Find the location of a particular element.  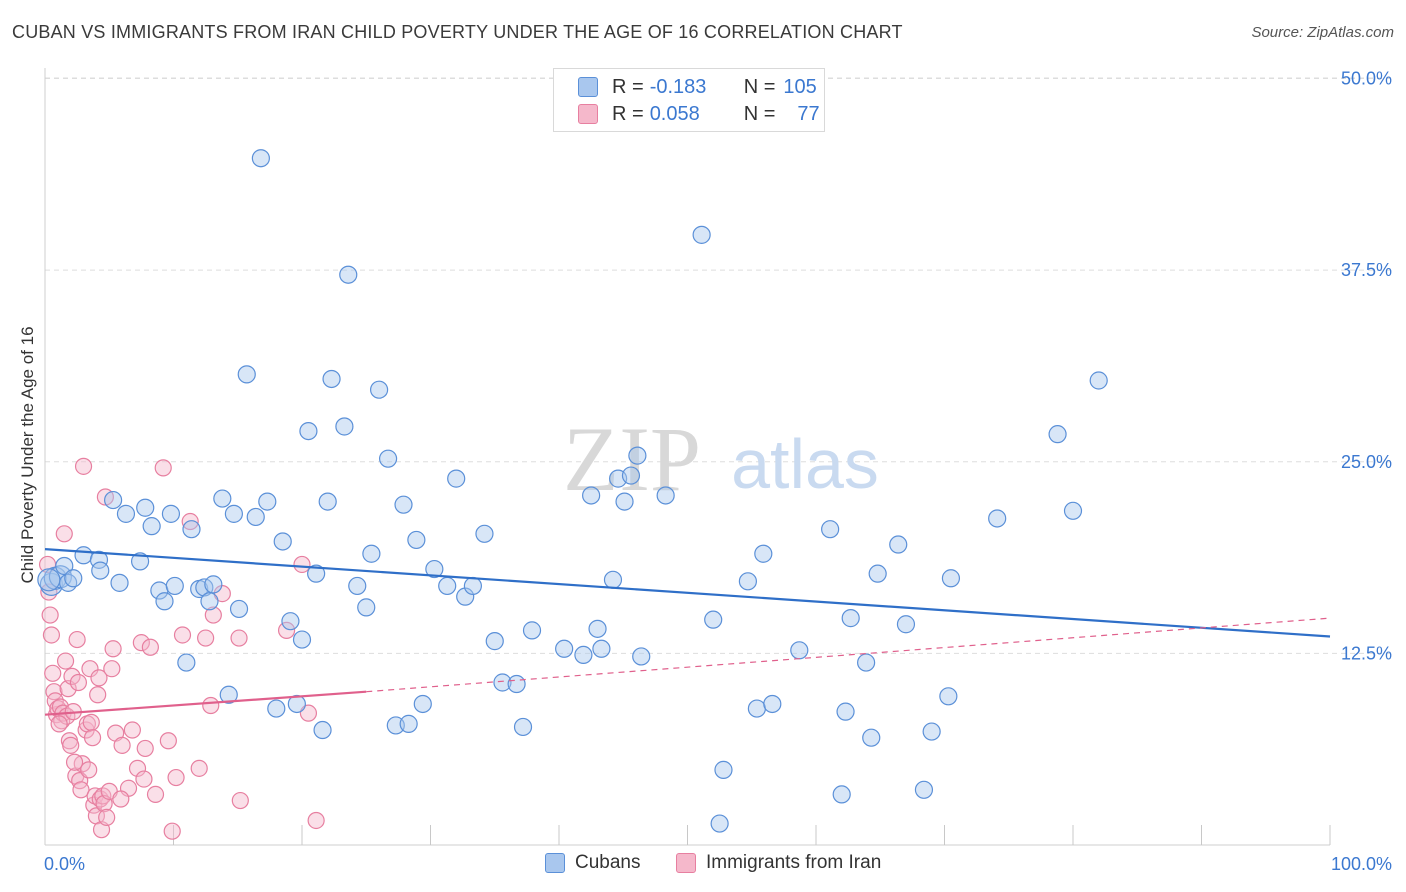

y-tick-label: 50.0% is located at coordinates (1366, 79).